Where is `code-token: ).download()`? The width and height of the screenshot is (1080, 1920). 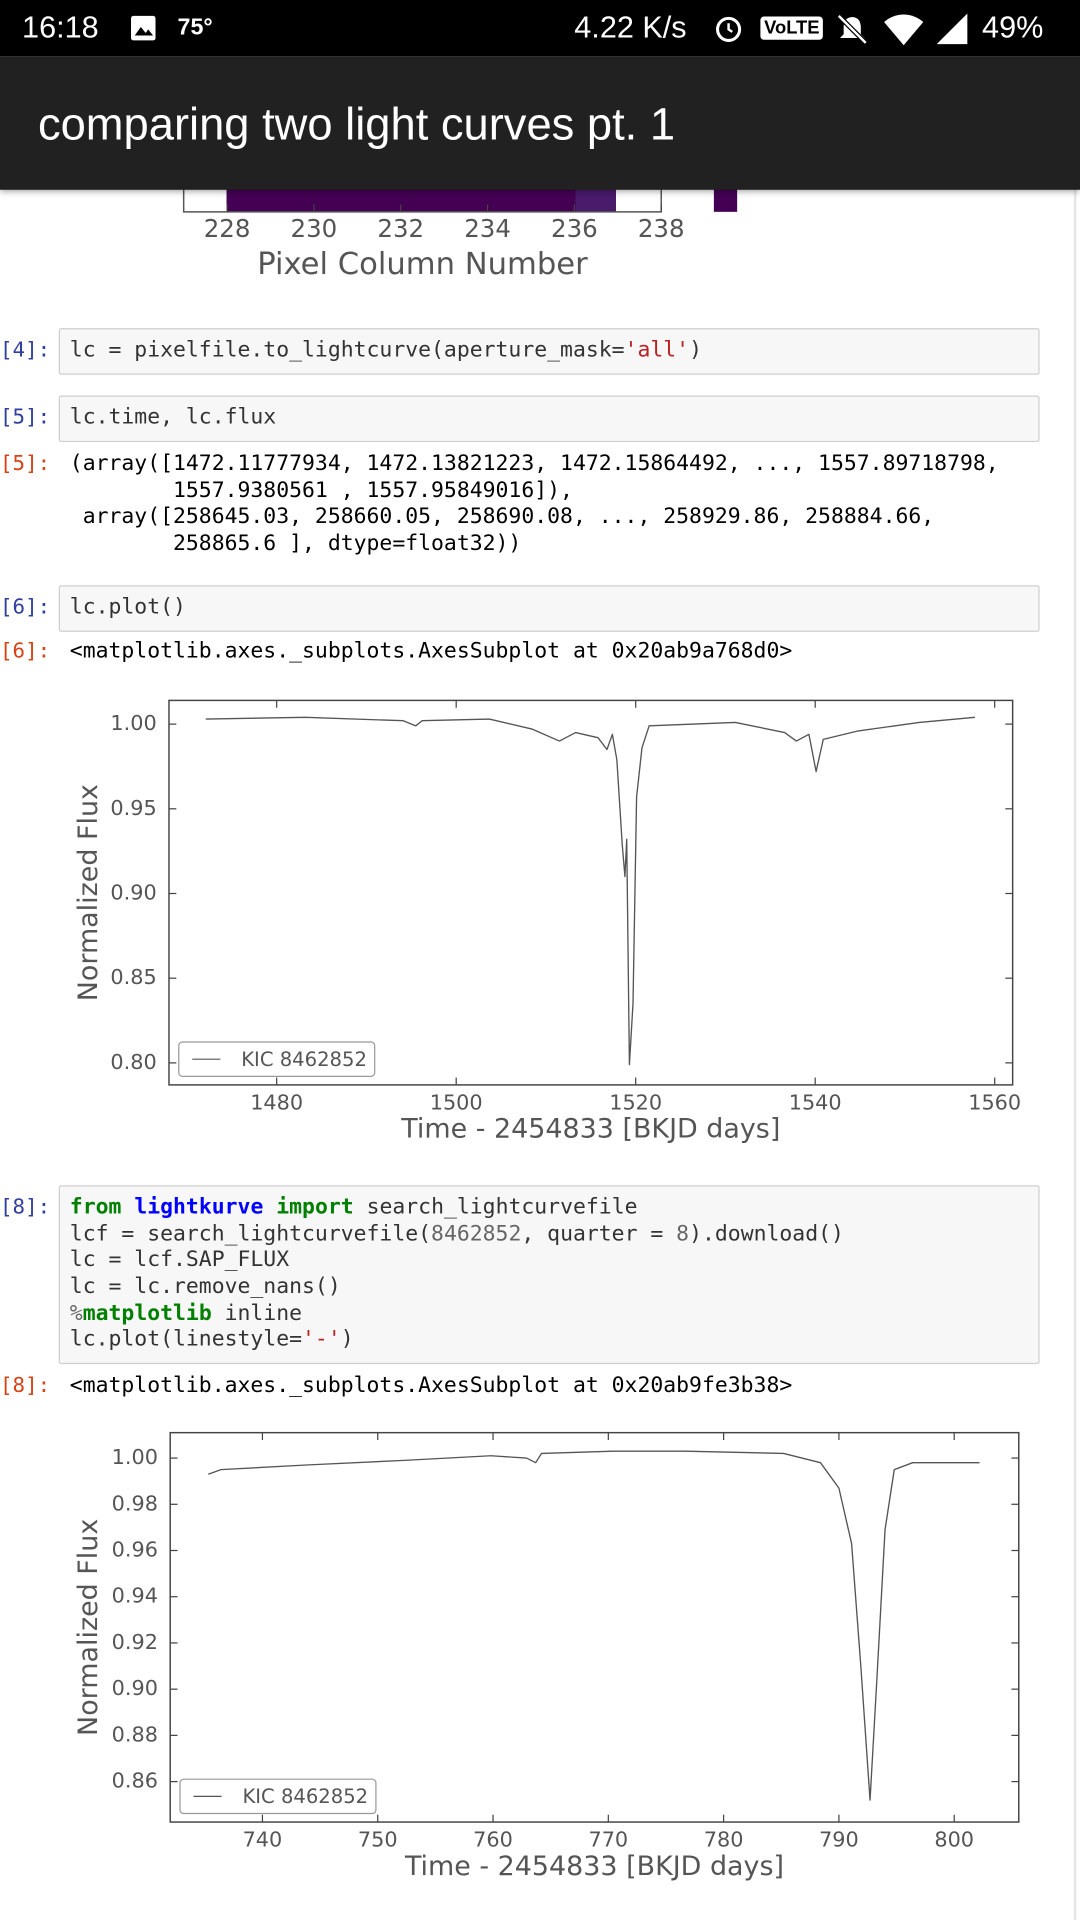
code-token: ).download() is located at coordinates (766, 1234).